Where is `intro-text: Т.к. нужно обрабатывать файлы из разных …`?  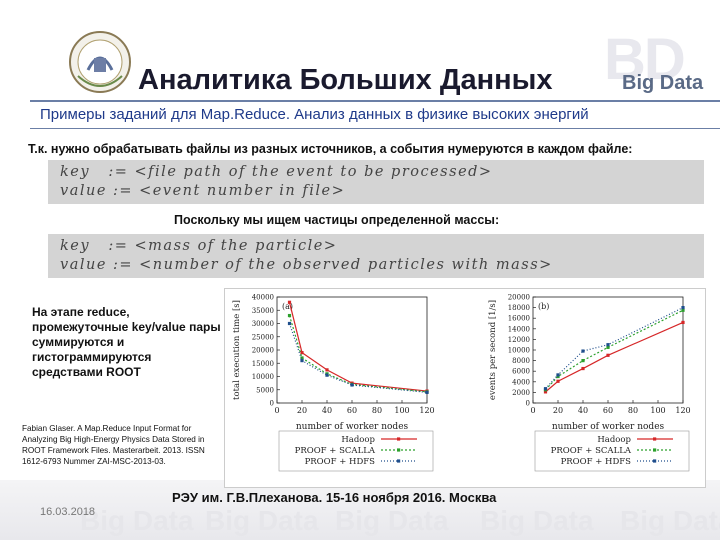 intro-text: Т.к. нужно обрабатывать файлы из разных … is located at coordinates (330, 149).